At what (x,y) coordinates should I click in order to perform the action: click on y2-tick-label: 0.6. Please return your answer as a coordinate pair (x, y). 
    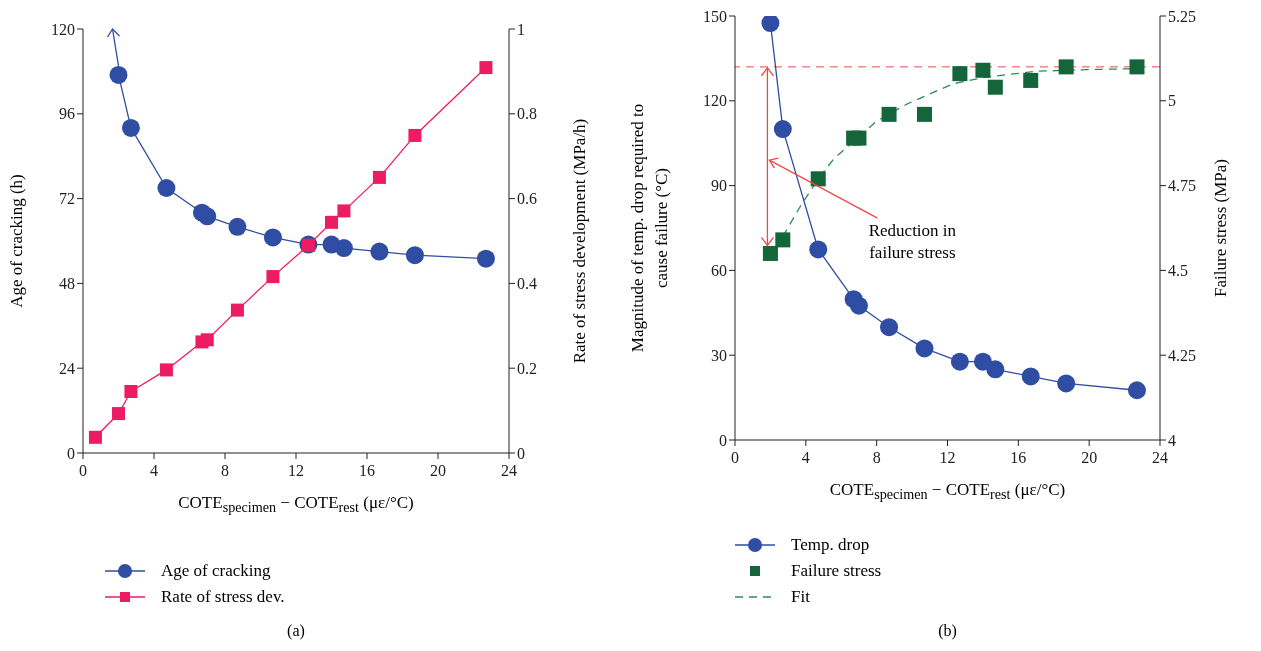
    Looking at the image, I should click on (527, 199).